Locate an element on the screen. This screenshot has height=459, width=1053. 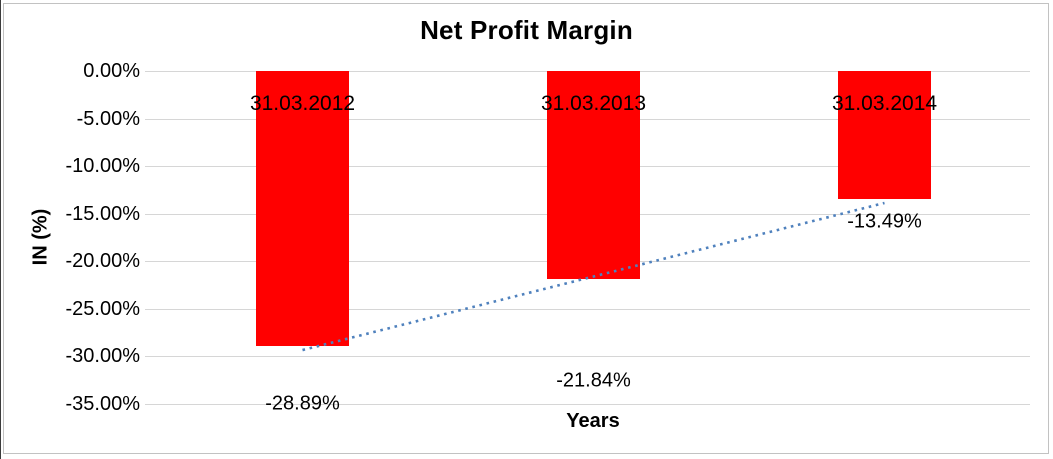
y-axis-title: IN (%) is located at coordinates (40, 237).